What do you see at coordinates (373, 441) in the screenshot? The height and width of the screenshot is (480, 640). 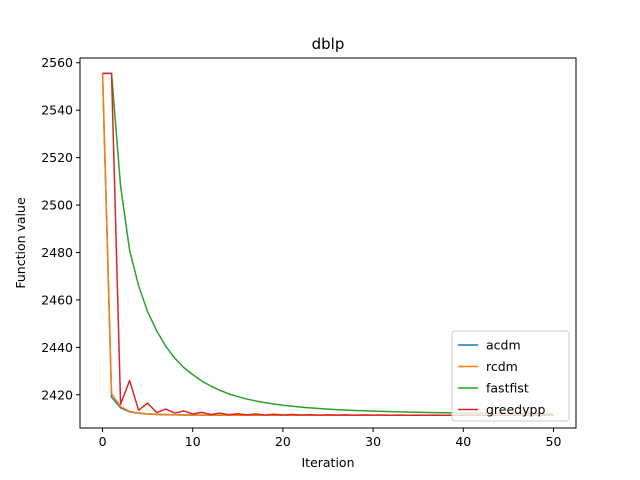 I see `x-tick-label: 30` at bounding box center [373, 441].